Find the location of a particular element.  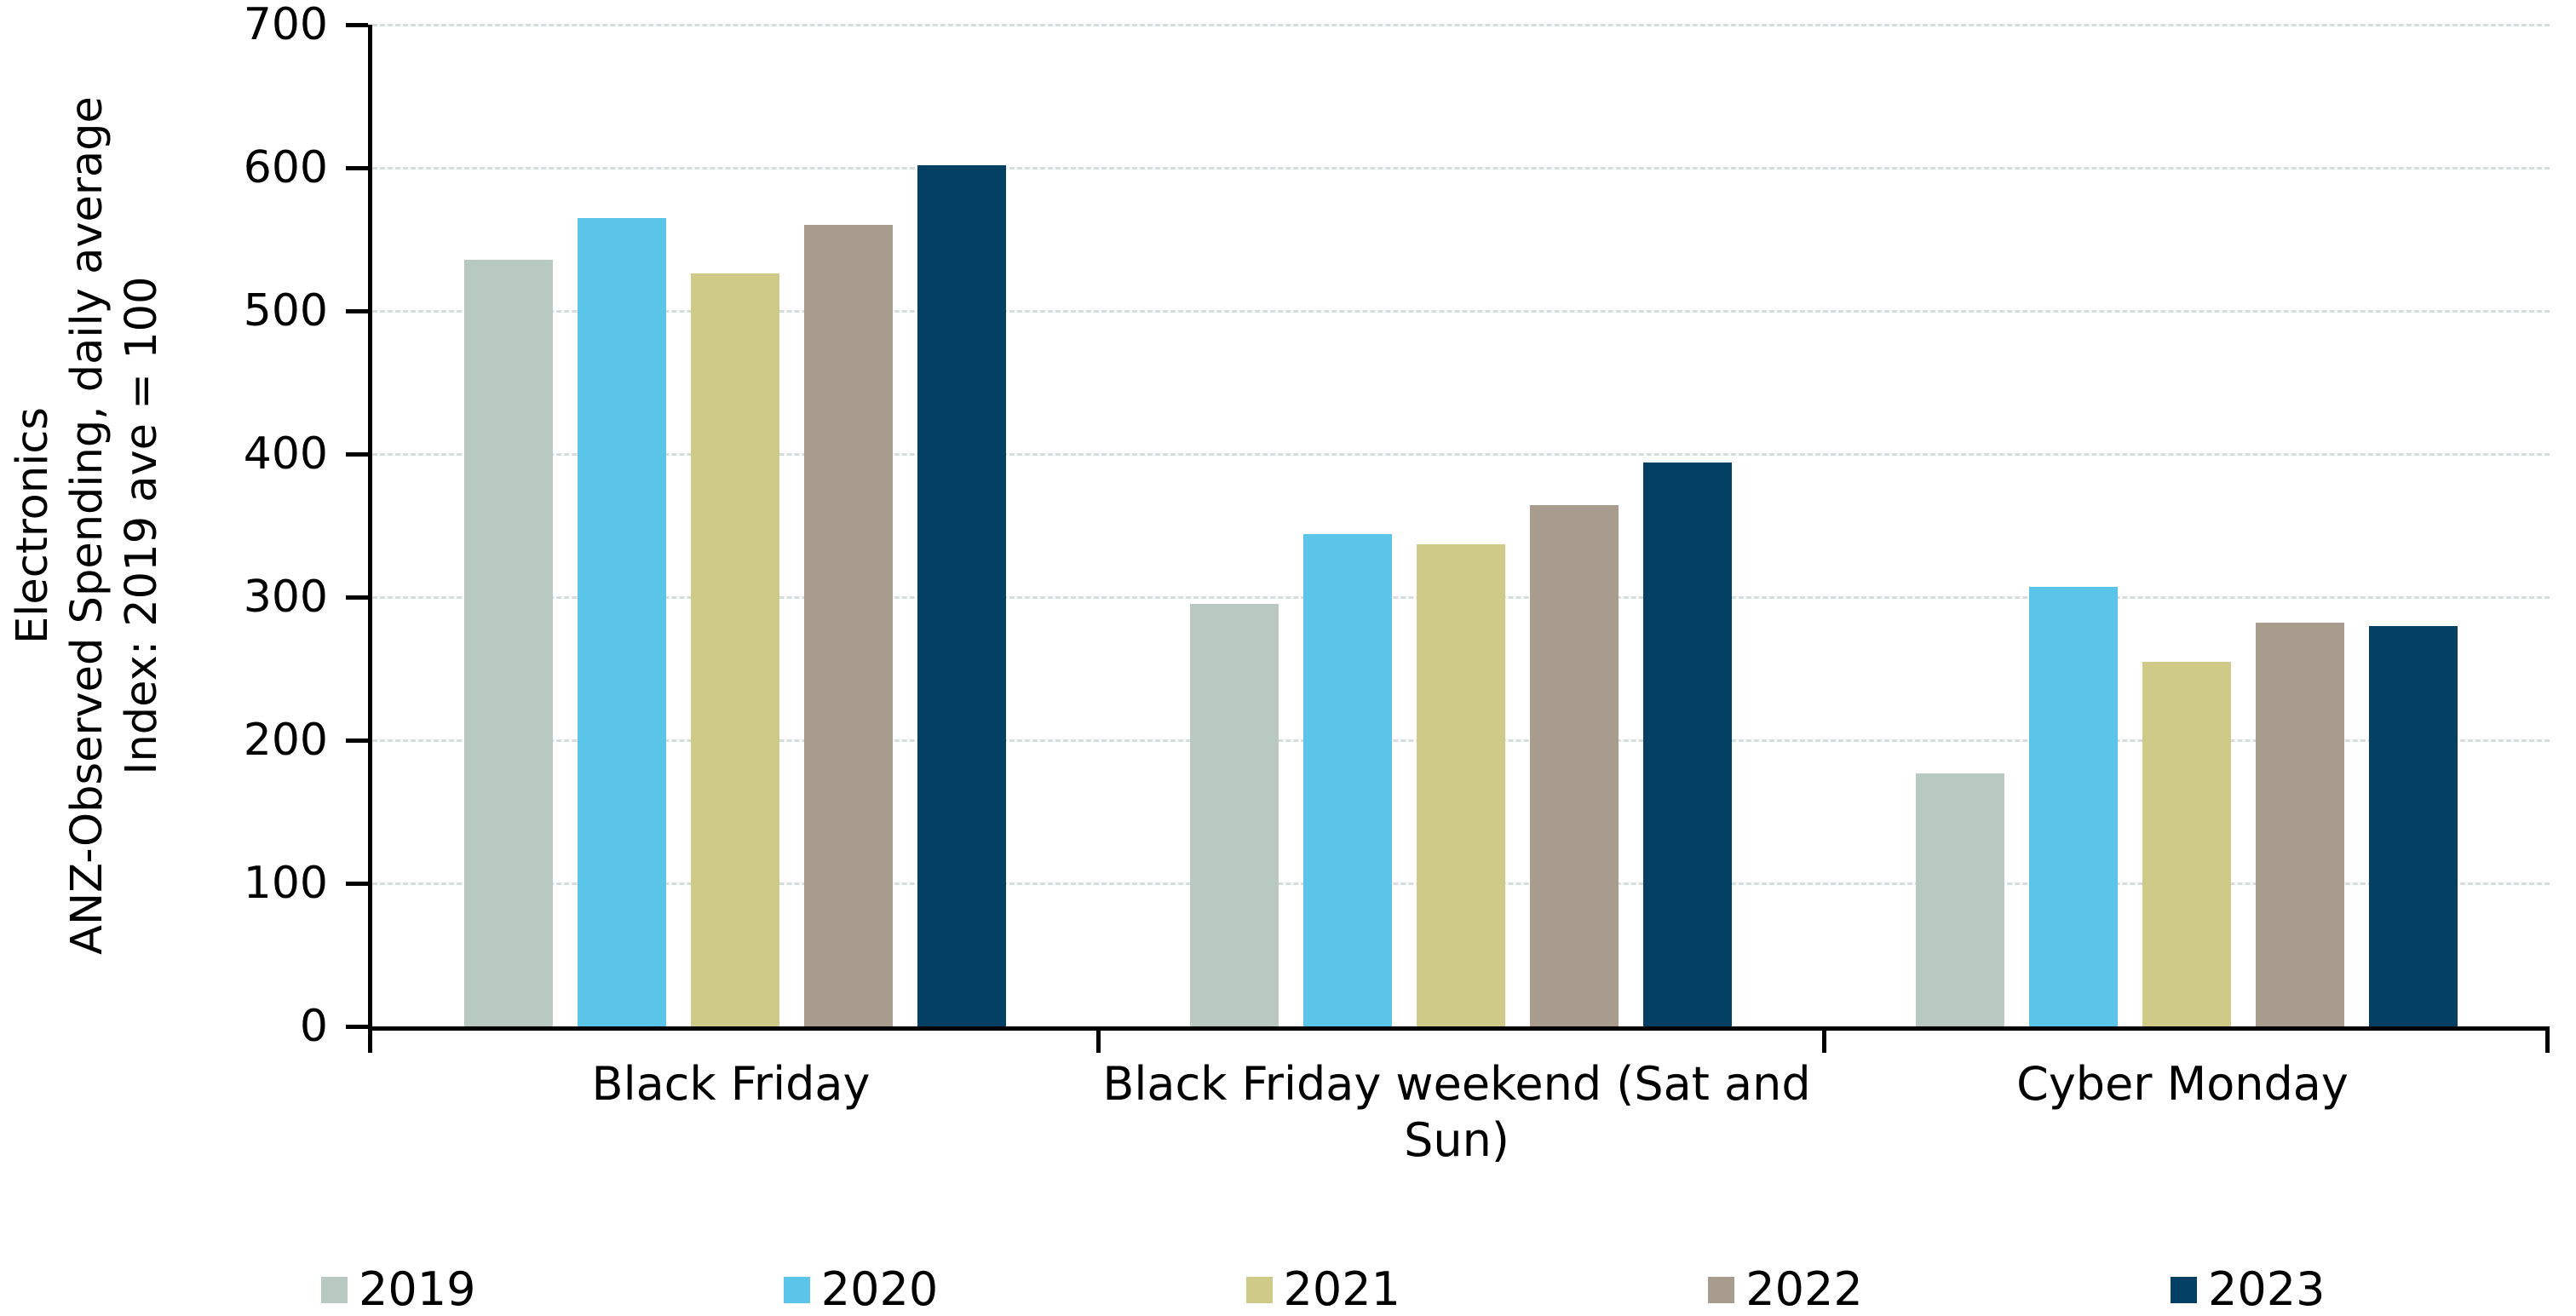

category-label-1: Black Friday is located at coordinates (731, 1084).